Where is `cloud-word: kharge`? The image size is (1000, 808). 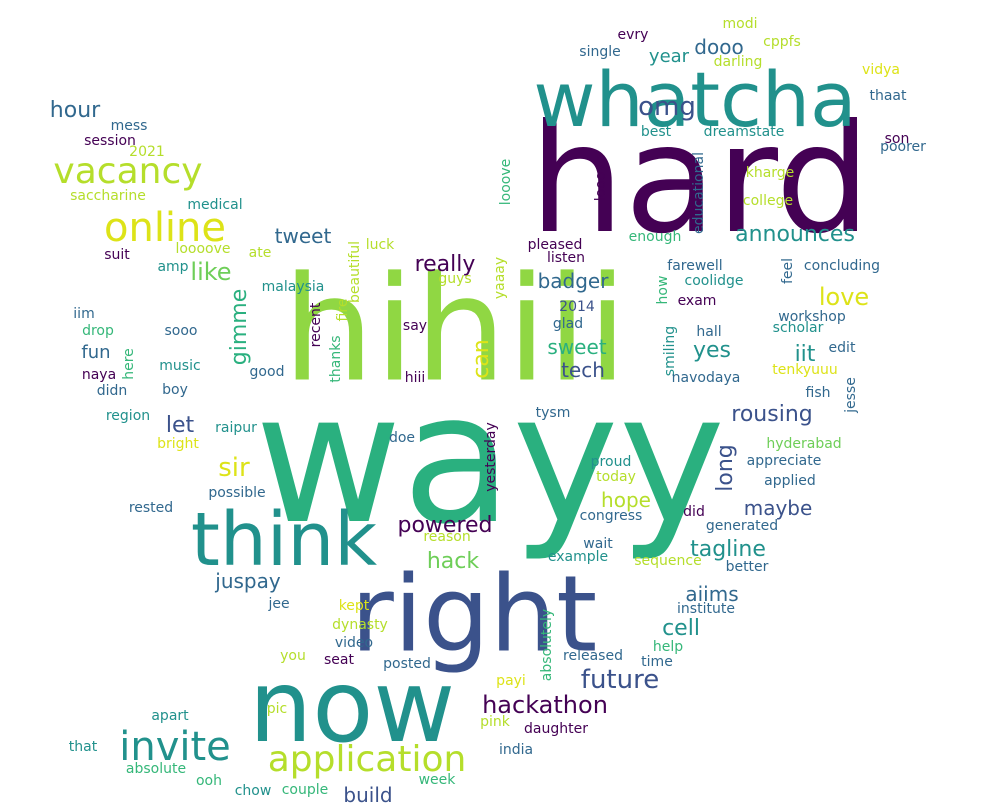 cloud-word: kharge is located at coordinates (770, 173).